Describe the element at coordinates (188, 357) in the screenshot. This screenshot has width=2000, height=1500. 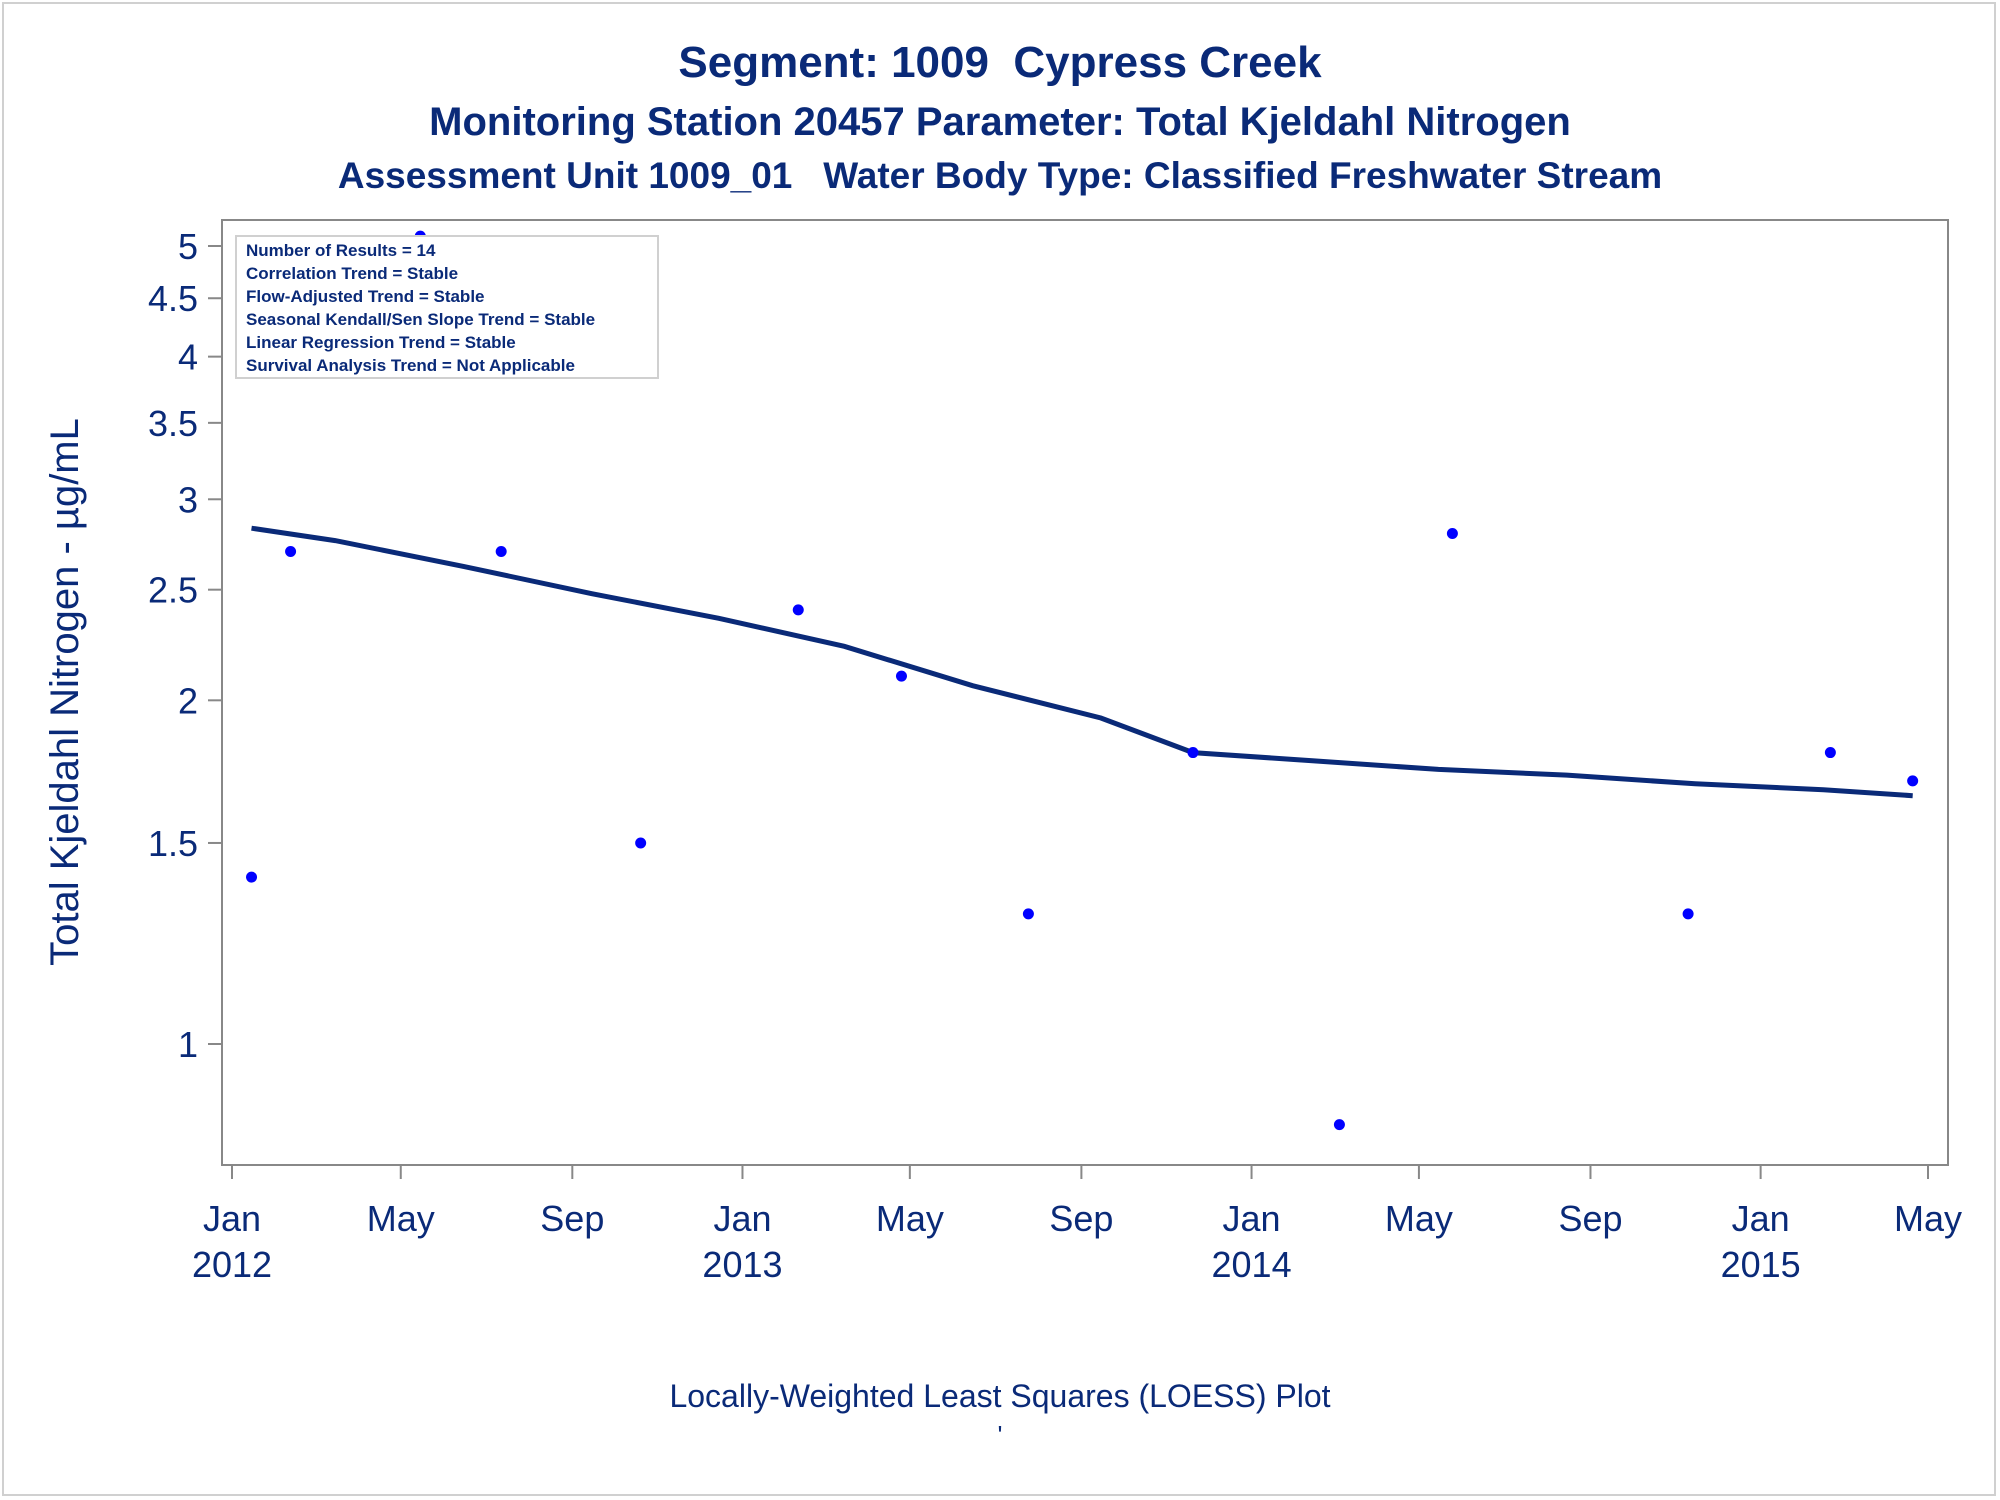
I see `y-tick-label: 4` at that location.